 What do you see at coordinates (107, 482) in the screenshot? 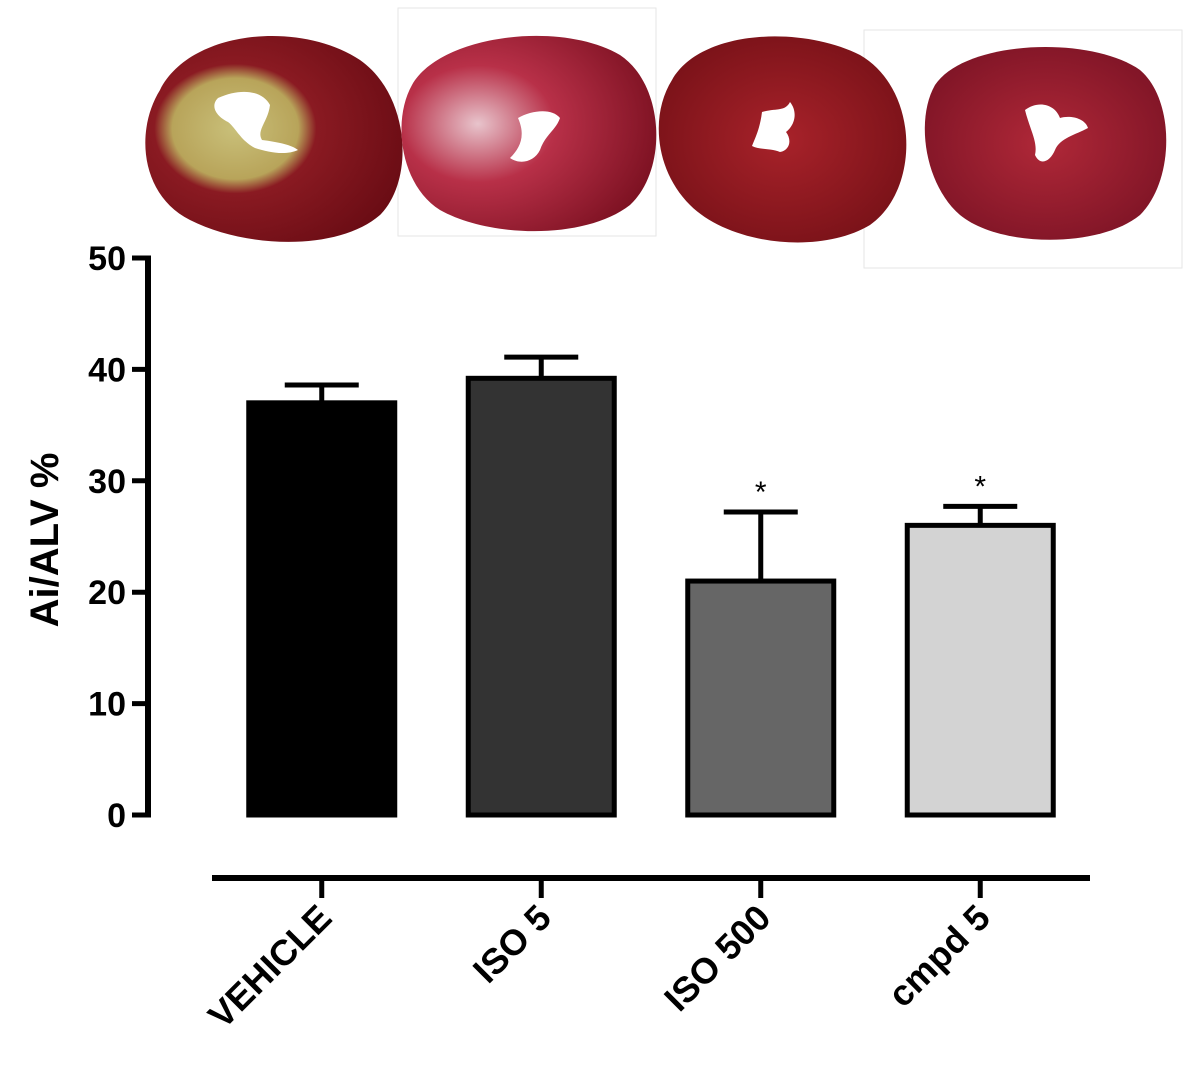
I see `y-tick-label: 30` at bounding box center [107, 482].